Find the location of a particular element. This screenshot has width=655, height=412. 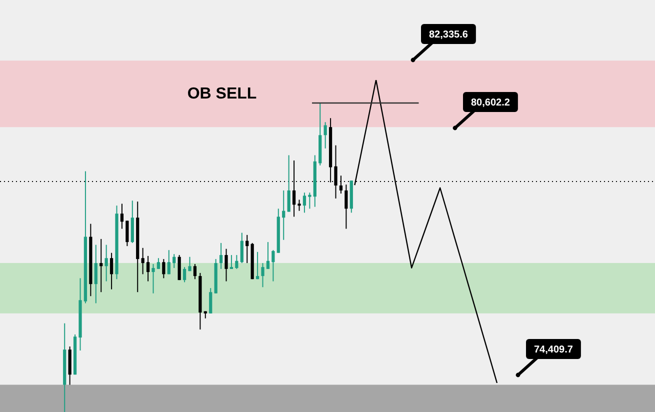

annotation: 80,602.2 is located at coordinates (490, 102).